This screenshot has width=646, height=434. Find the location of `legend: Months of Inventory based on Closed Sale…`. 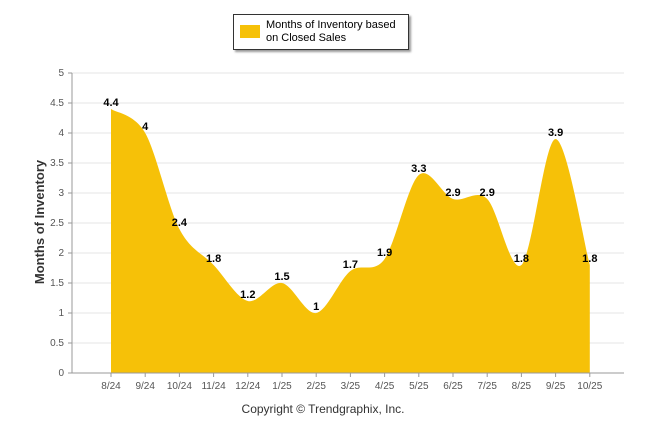

legend: Months of Inventory based on Closed Sale… is located at coordinates (321, 32).